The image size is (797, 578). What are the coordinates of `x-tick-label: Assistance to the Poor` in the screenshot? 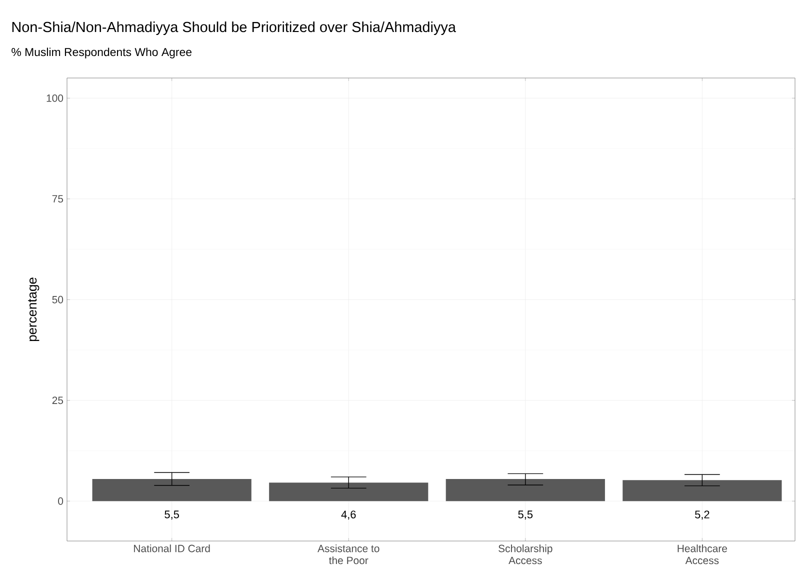 It's located at (349, 554).